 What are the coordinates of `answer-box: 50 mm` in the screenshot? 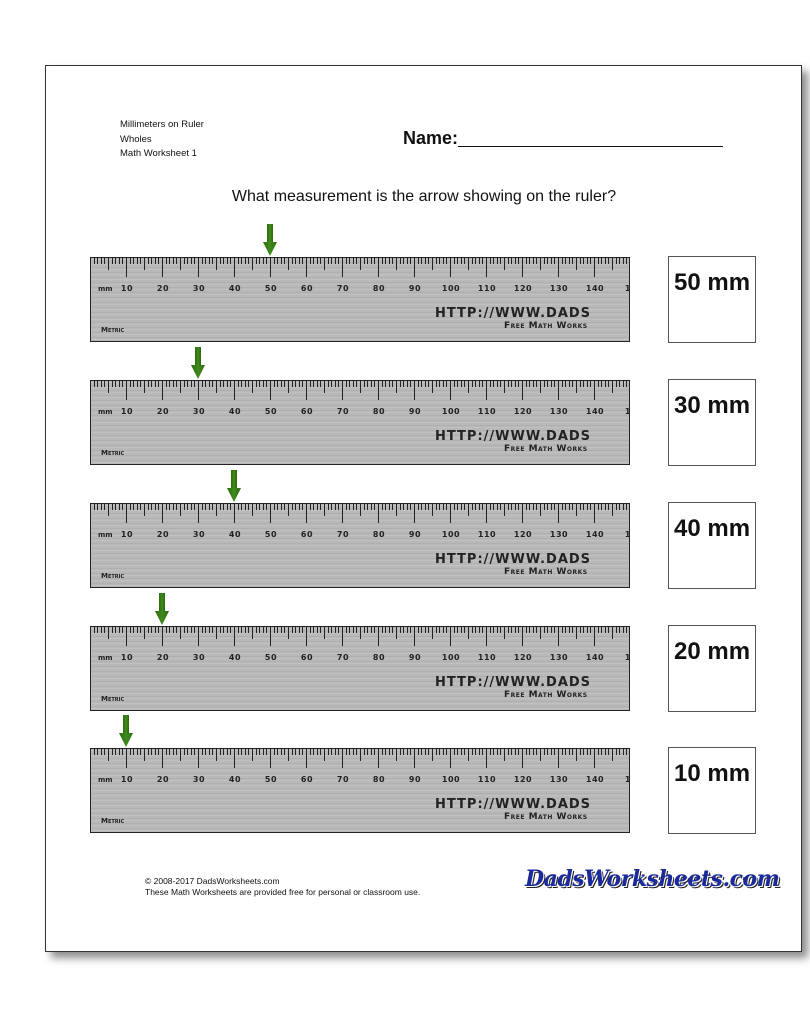 It's located at (712, 299).